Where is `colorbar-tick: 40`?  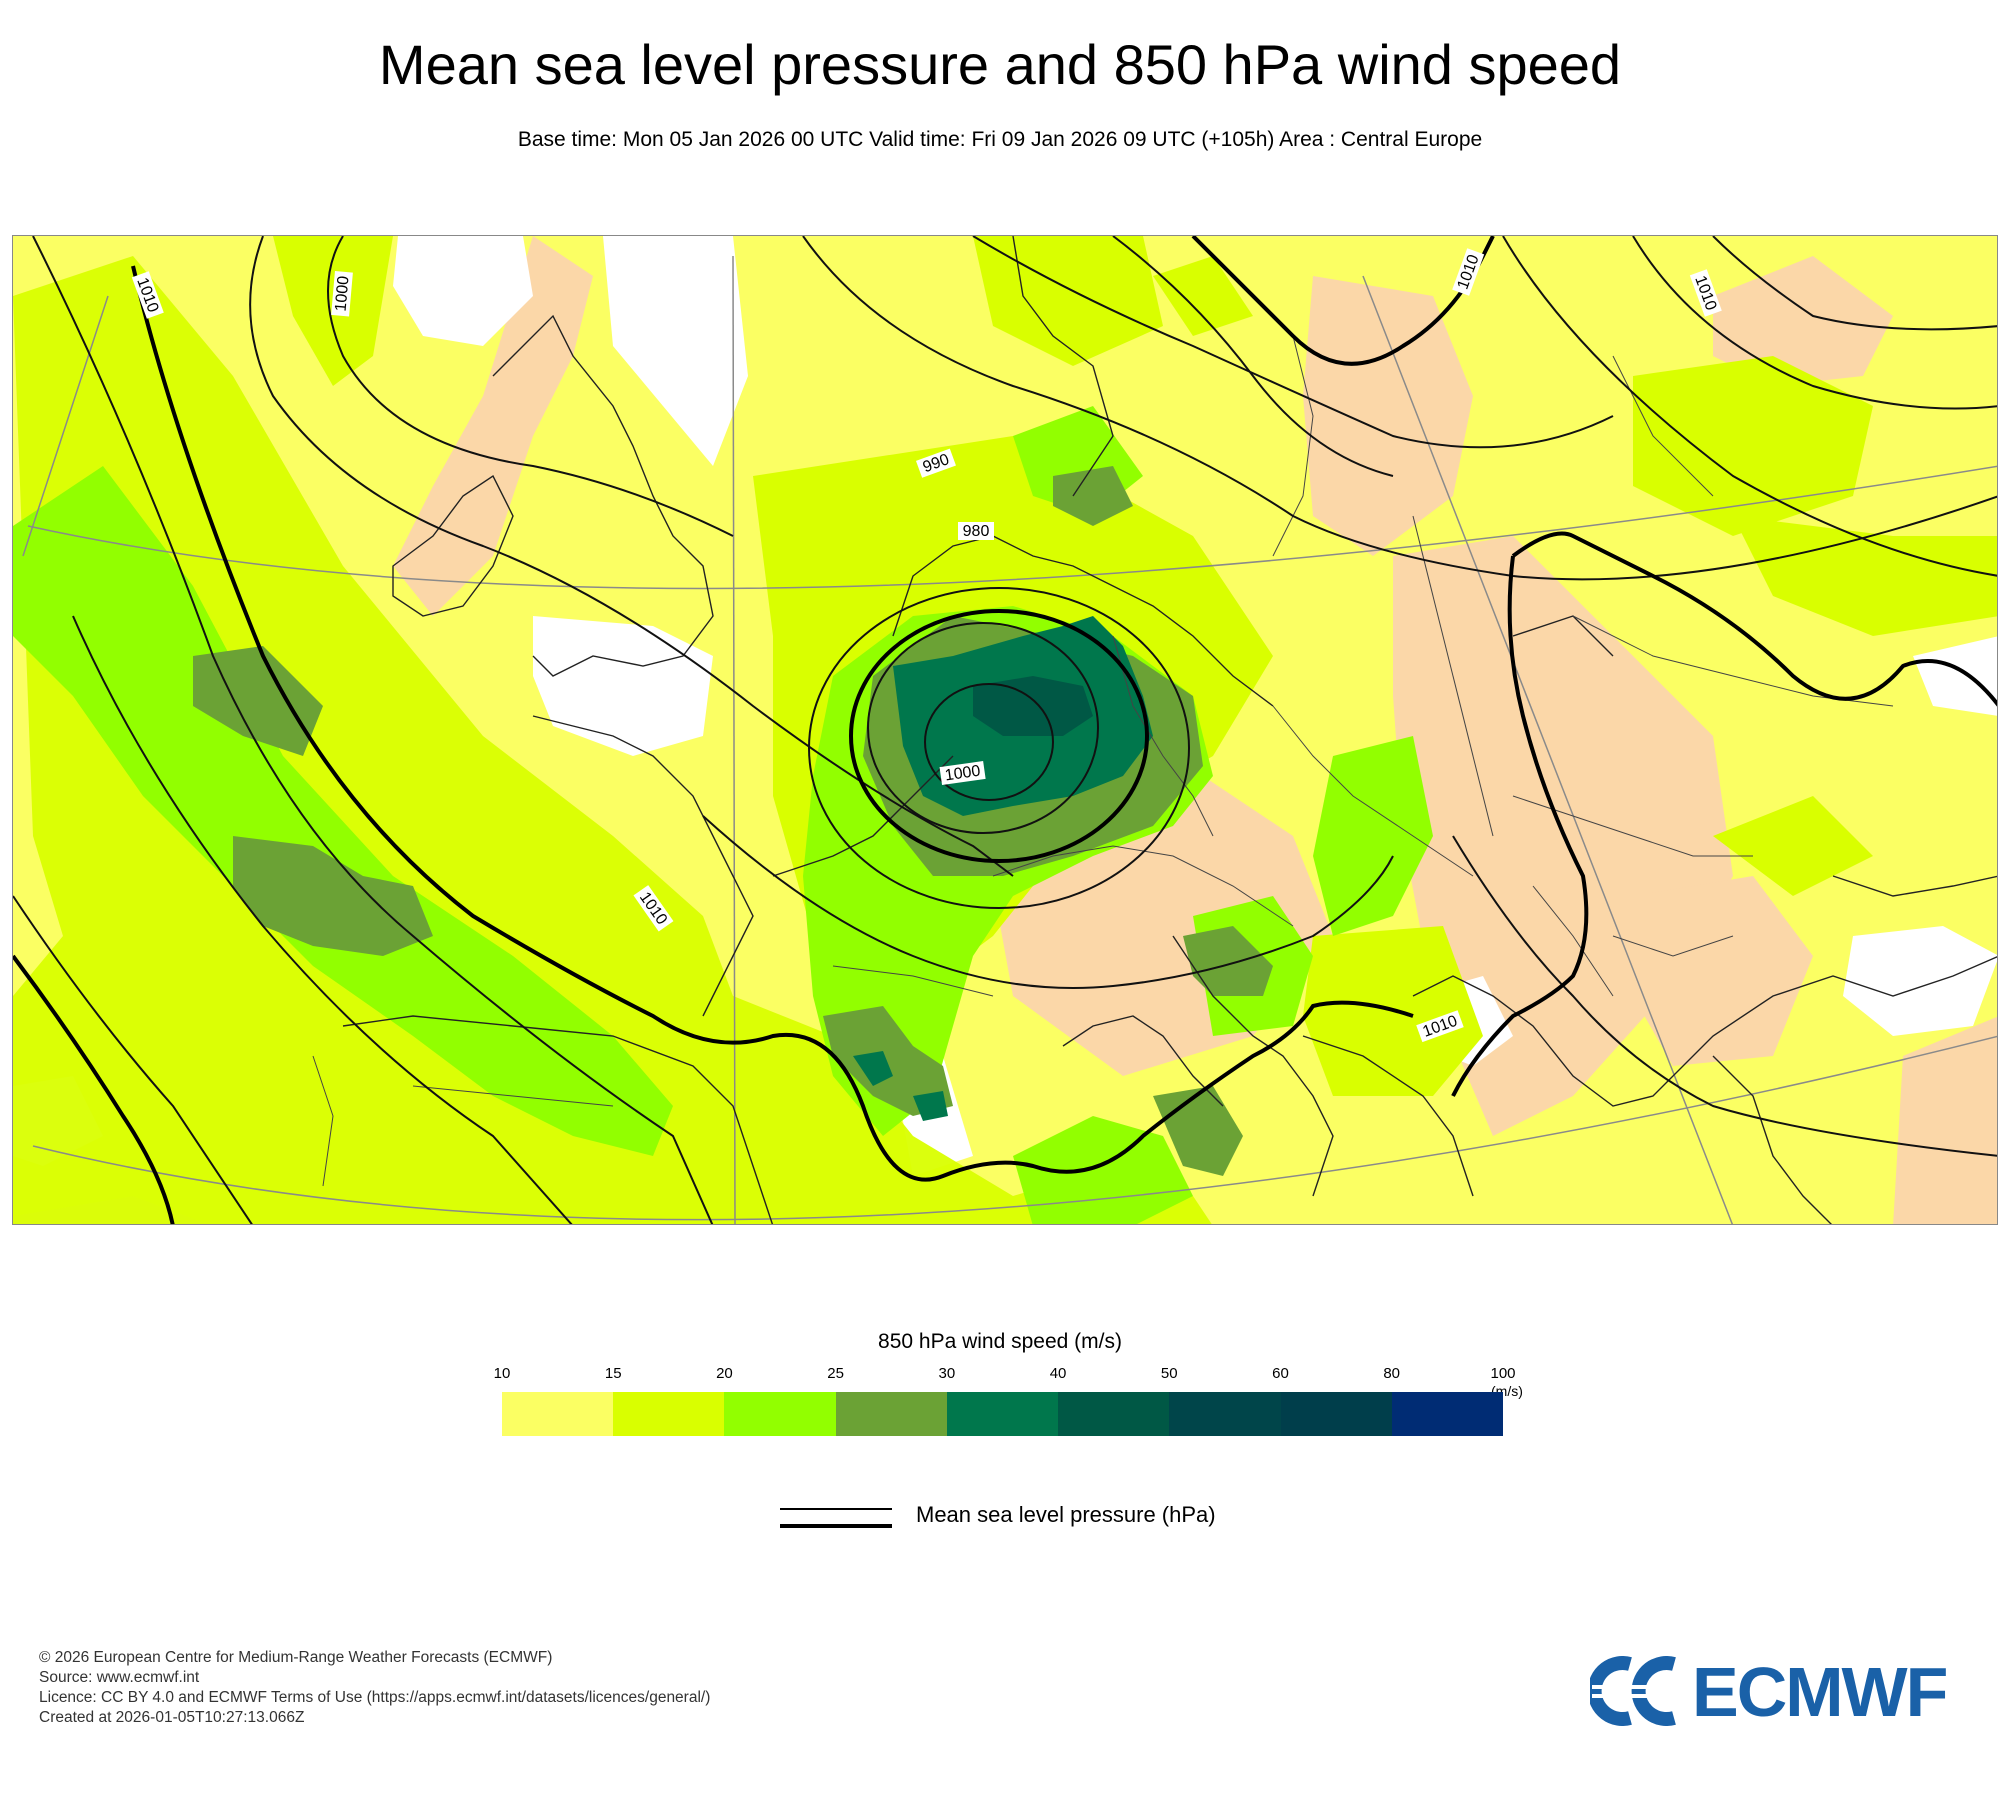 colorbar-tick: 40 is located at coordinates (1058, 1373).